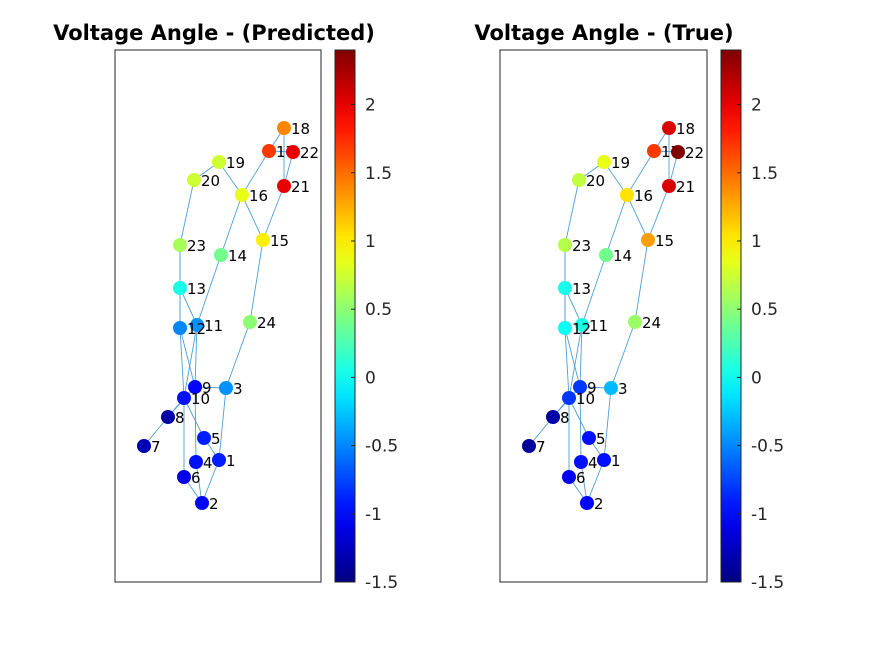  Describe the element at coordinates (279, 241) in the screenshot. I see `node-label-15: 15` at that location.